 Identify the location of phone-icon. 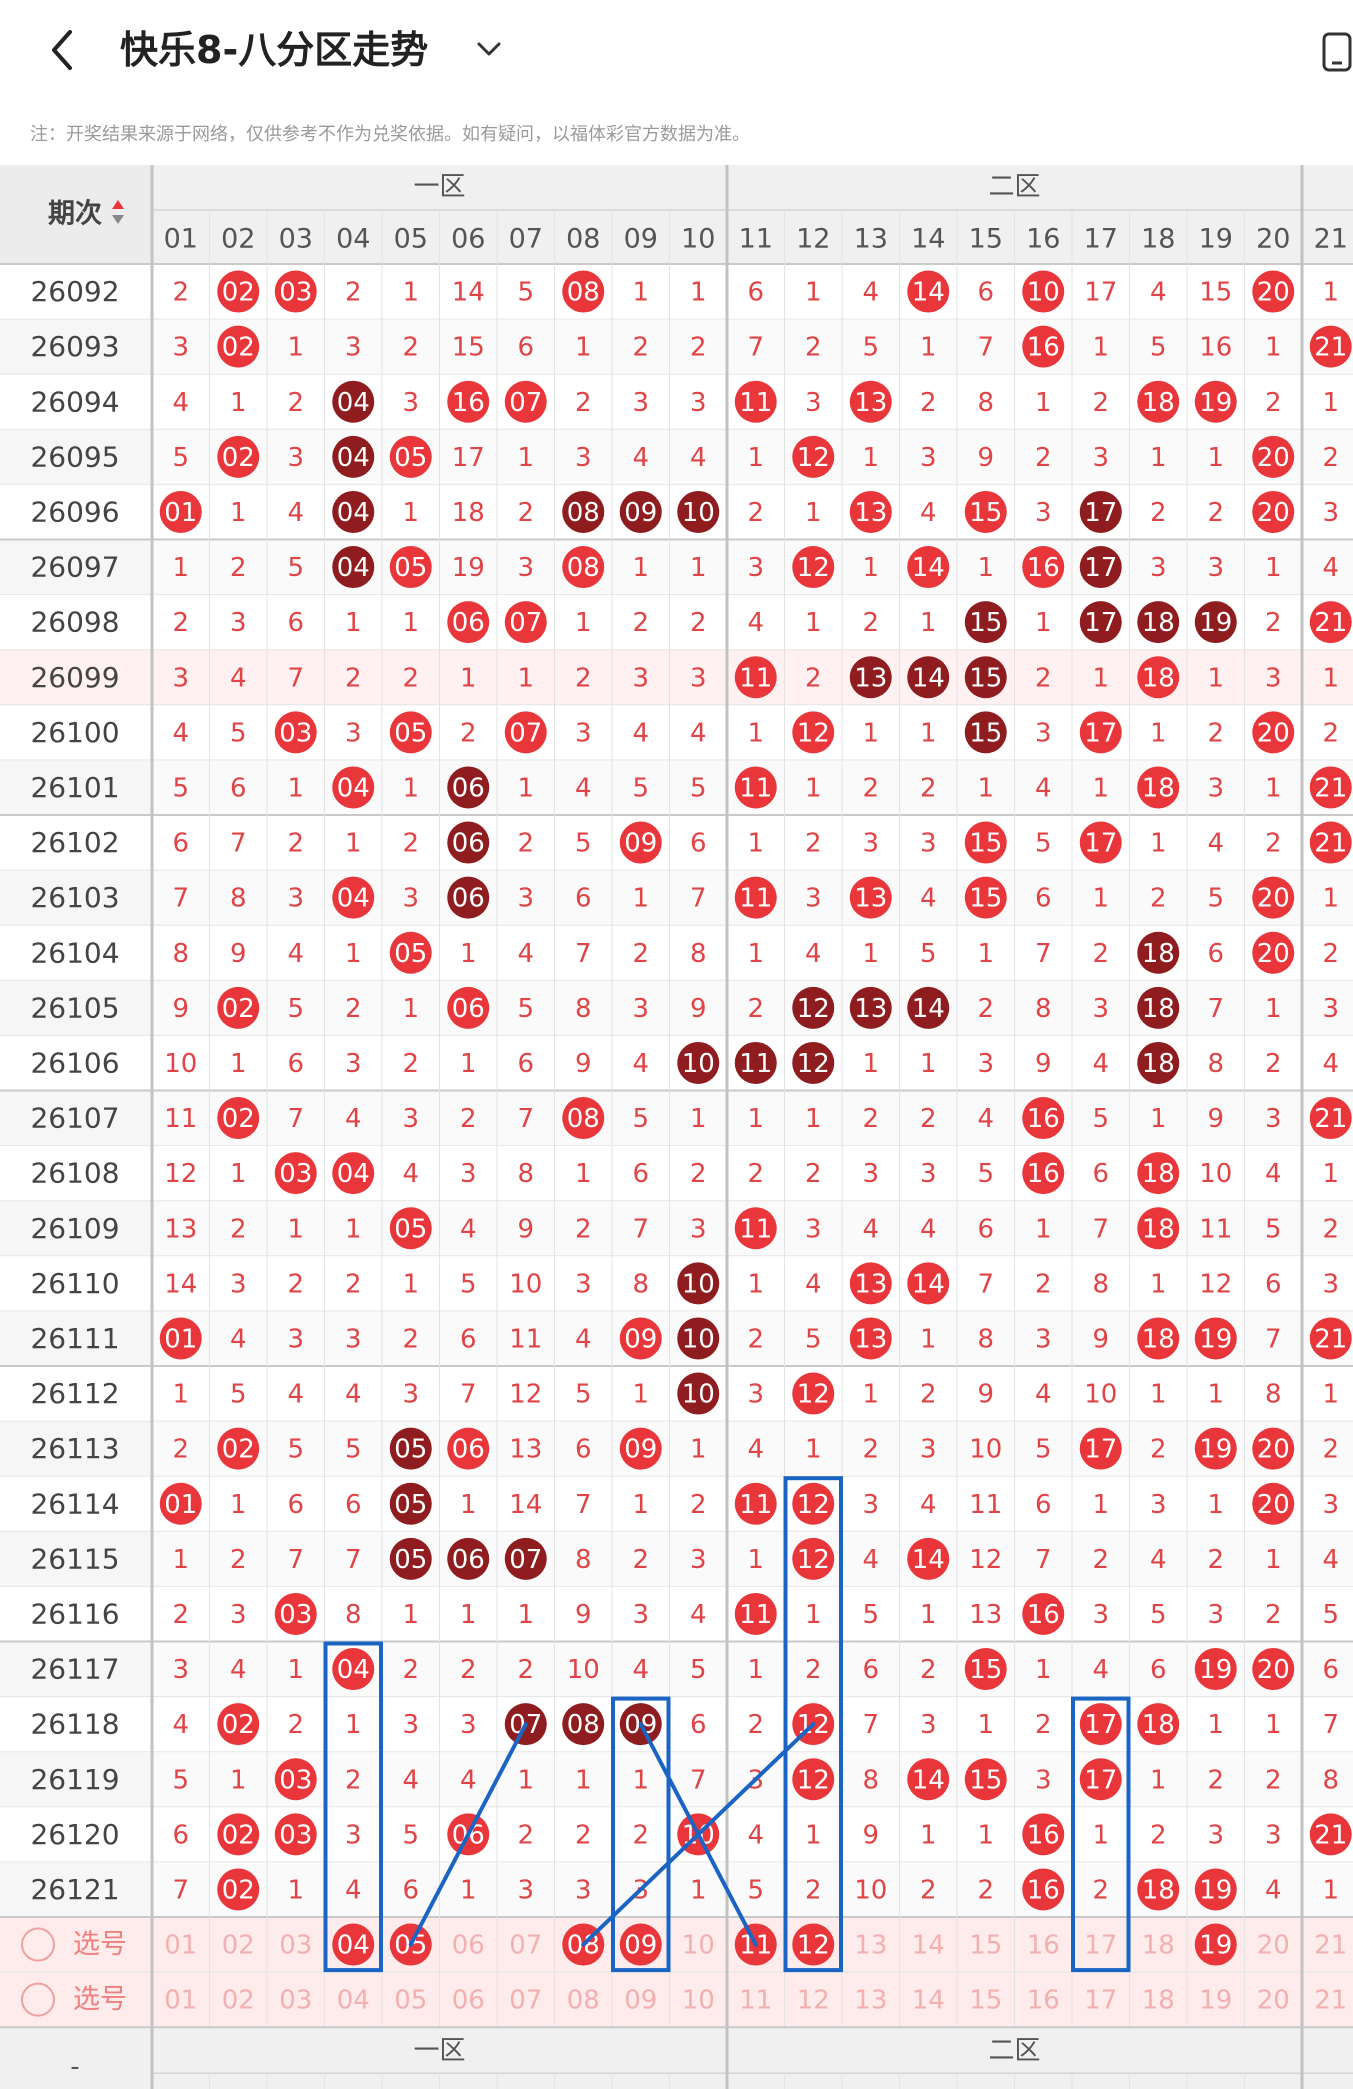
(1335, 52).